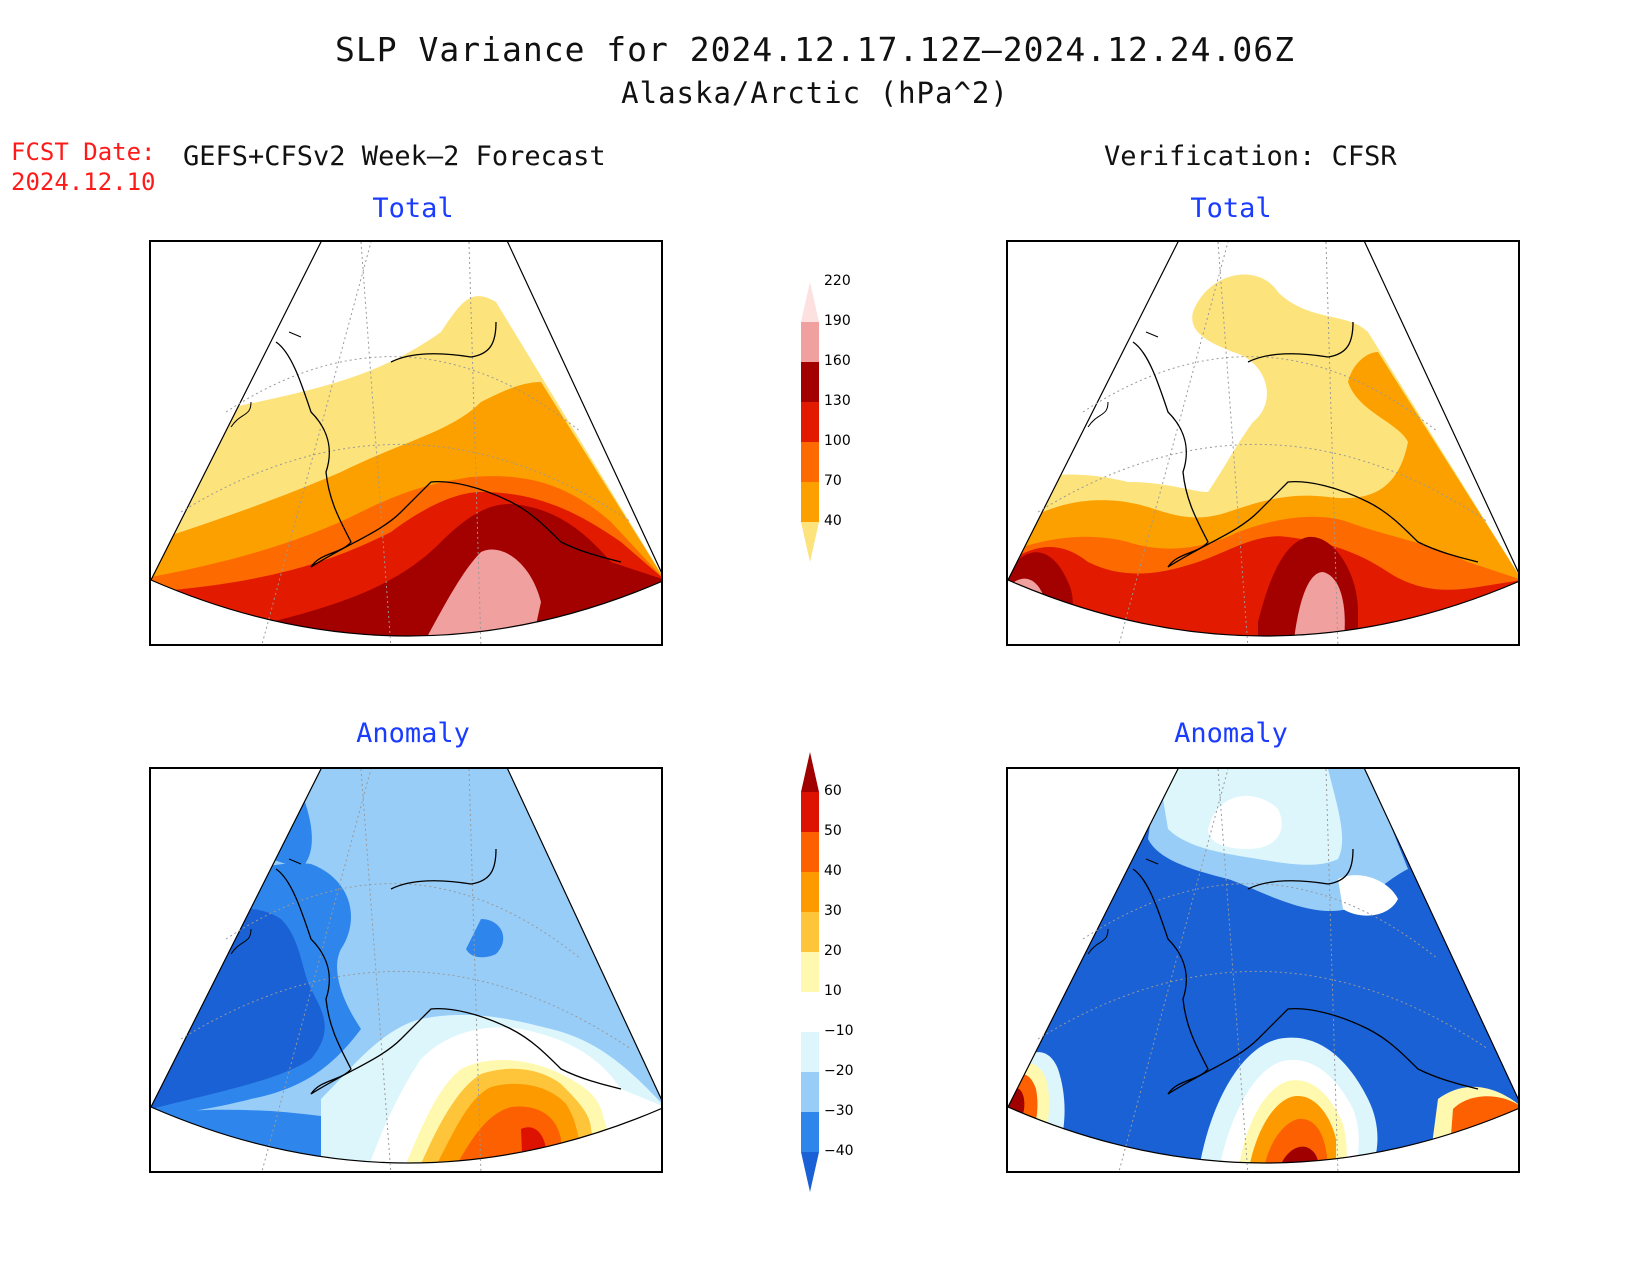 Image resolution: width=1650 pixels, height=1275 pixels. I want to click on panel-title-forecast-anomaly: Anomaly, so click(413, 733).